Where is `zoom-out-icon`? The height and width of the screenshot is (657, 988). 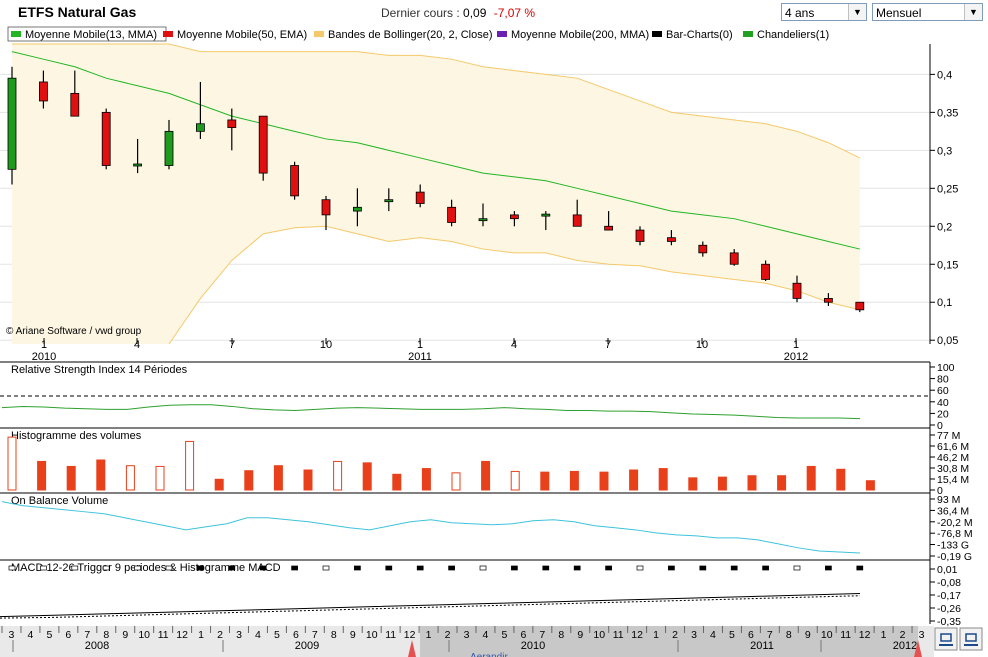
zoom-out-icon is located at coordinates (946, 639).